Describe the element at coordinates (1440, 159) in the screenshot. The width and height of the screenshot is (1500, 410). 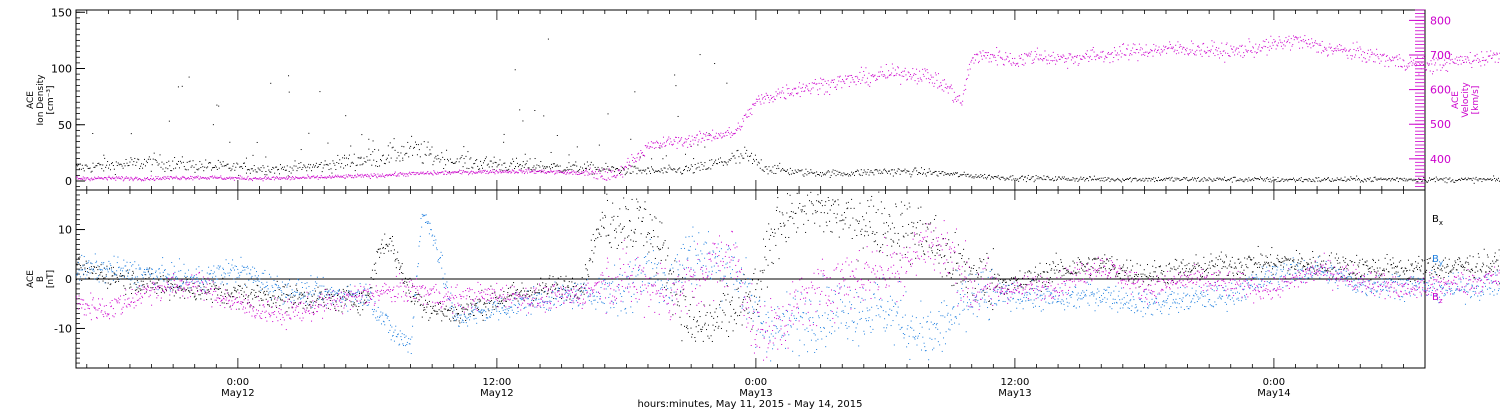
I see `right-y-tick-label: 400` at that location.